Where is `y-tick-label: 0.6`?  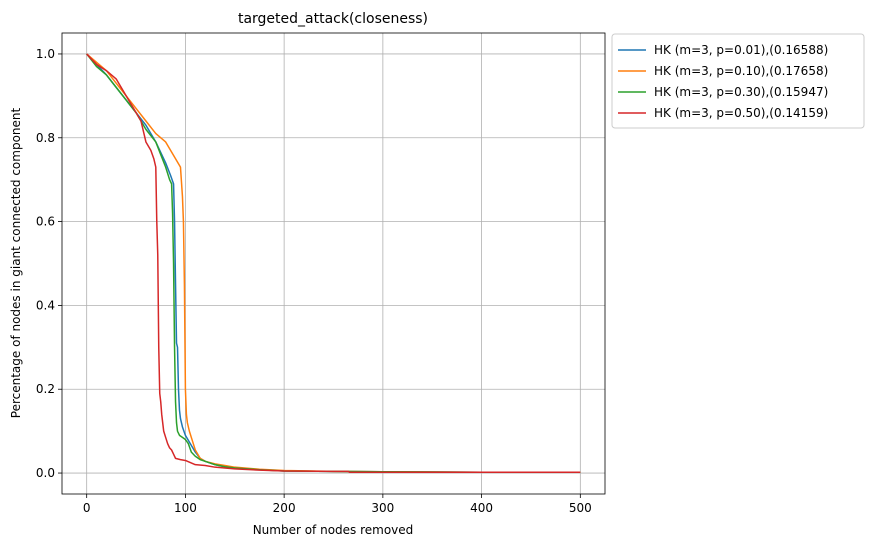 y-tick-label: 0.6 is located at coordinates (45, 222).